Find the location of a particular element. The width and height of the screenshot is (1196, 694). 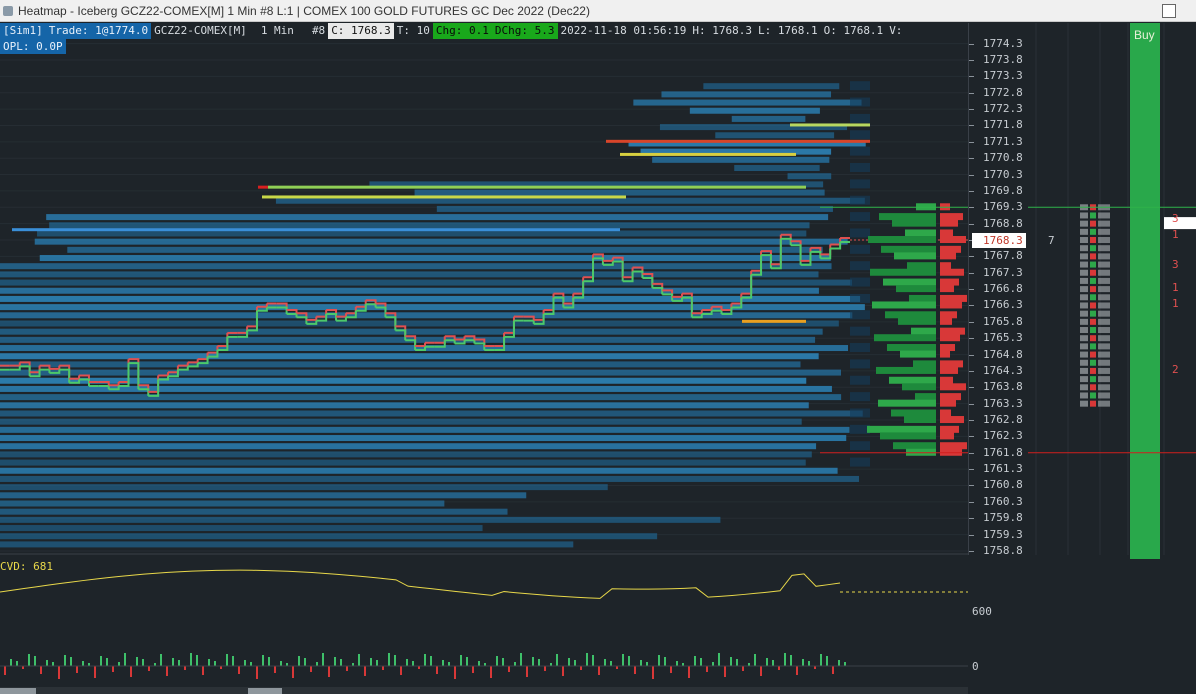

cvd-label: CVD: 681 is located at coordinates (26, 566).